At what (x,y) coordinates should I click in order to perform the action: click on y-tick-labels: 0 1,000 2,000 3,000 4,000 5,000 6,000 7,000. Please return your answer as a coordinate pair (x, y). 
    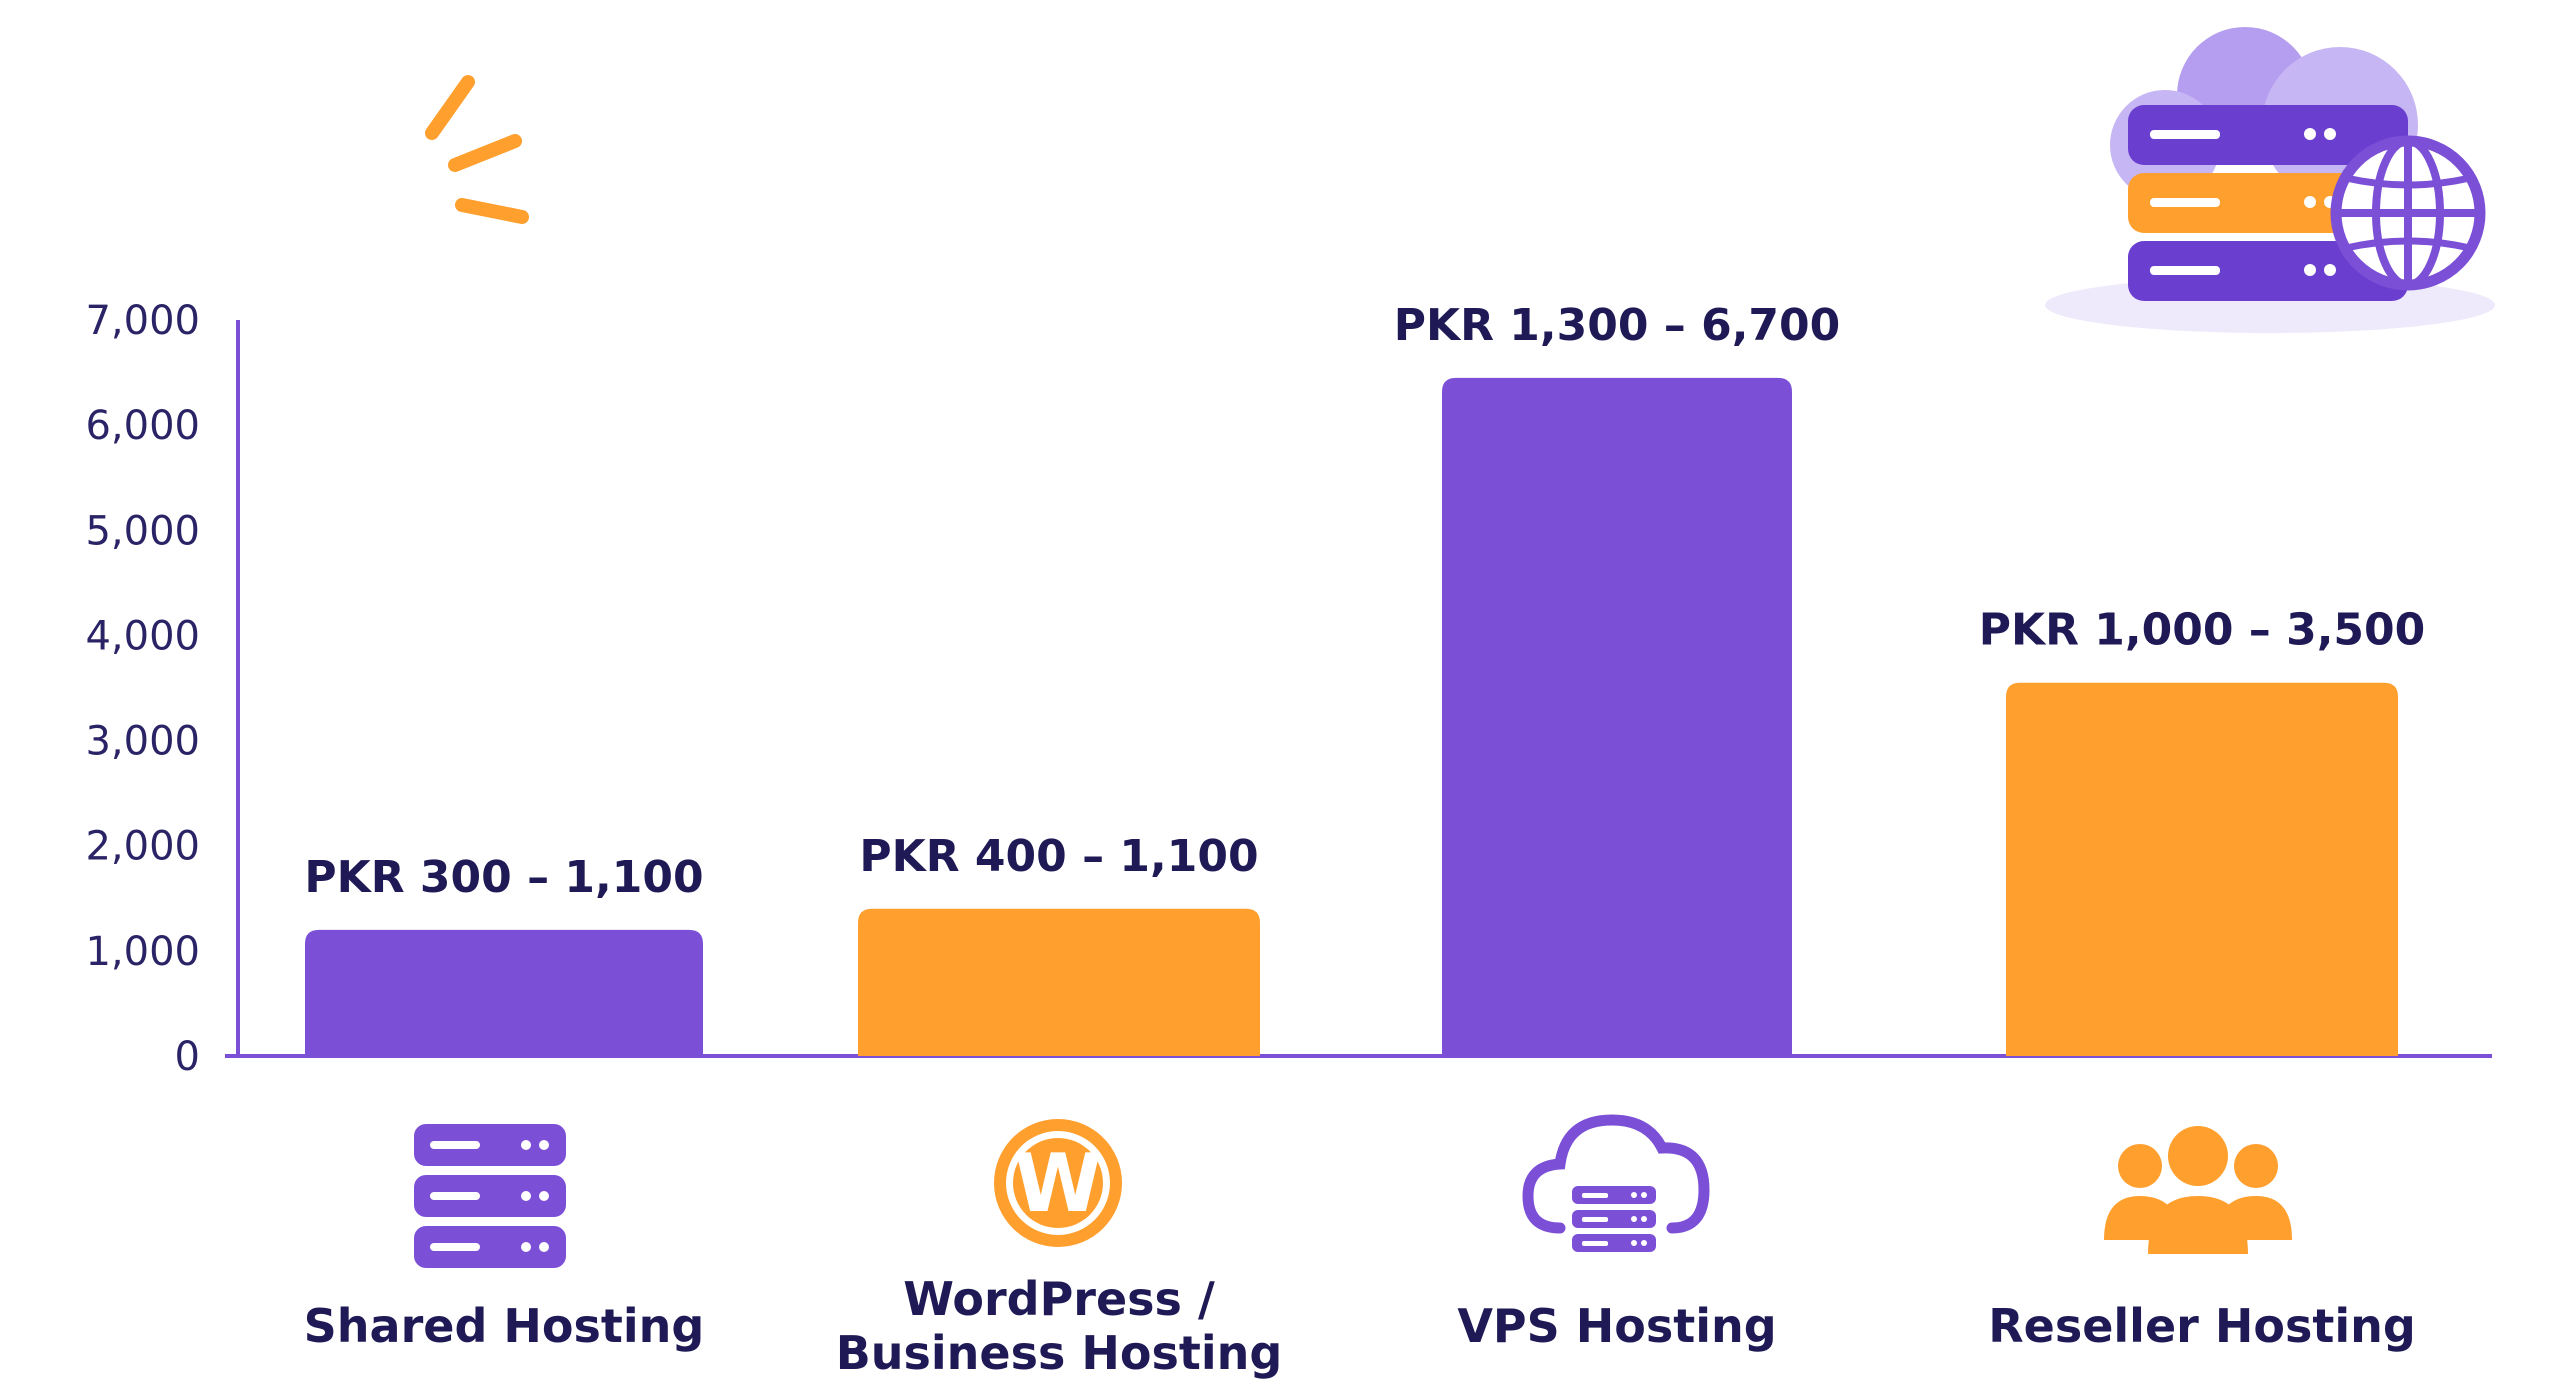
    Looking at the image, I should click on (142, 689).